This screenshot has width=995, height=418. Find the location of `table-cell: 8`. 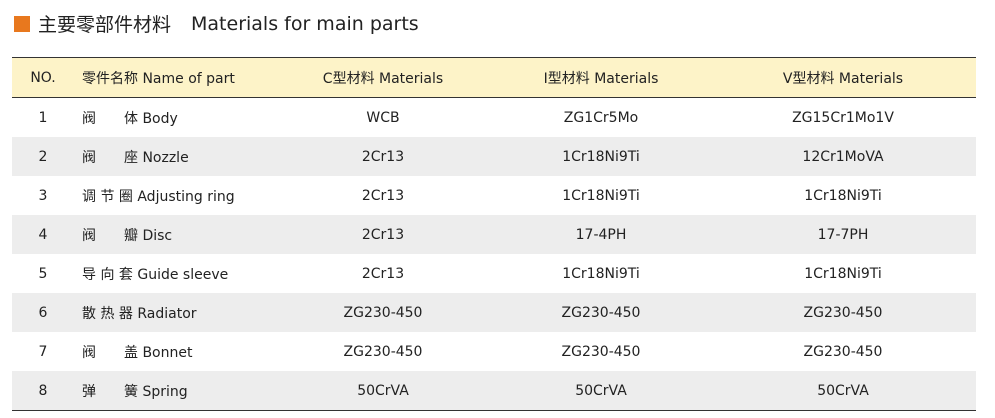

table-cell: 8 is located at coordinates (43, 390).